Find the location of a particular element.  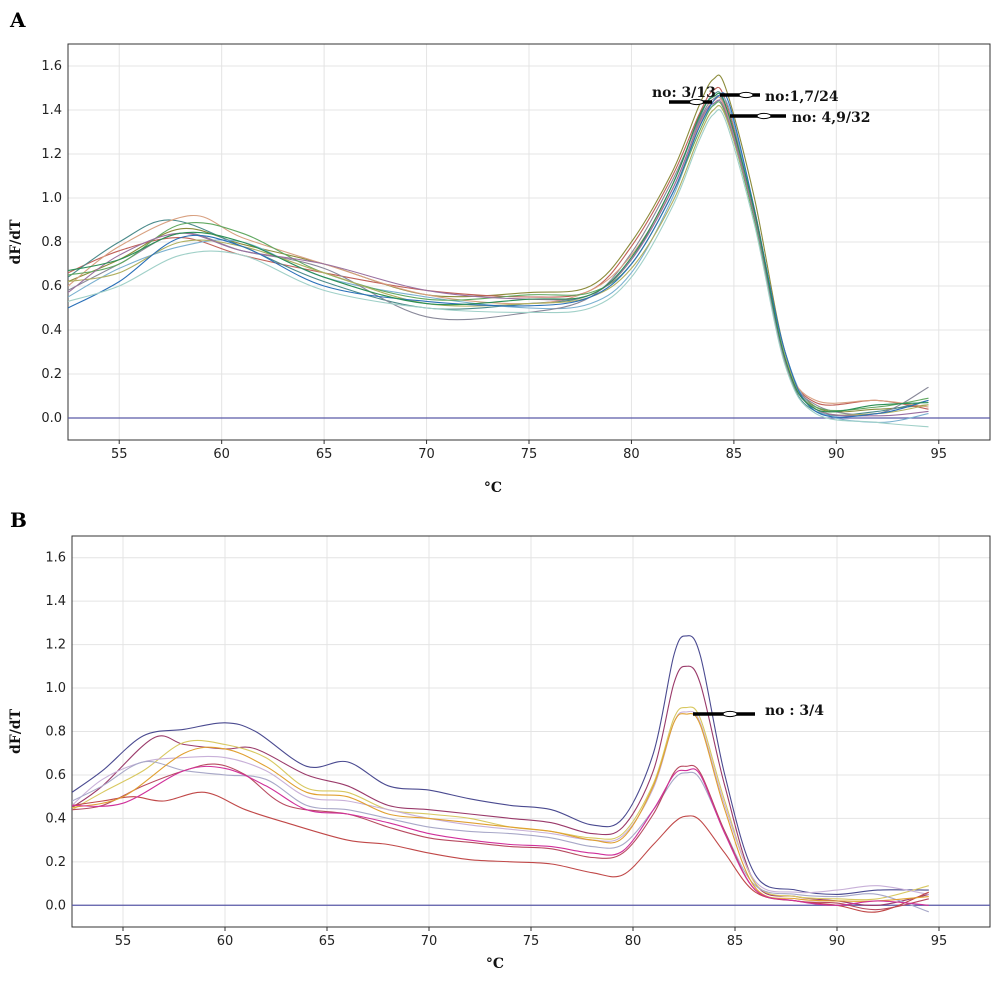

annotation: no: 4,9/32 is located at coordinates (800, 118).